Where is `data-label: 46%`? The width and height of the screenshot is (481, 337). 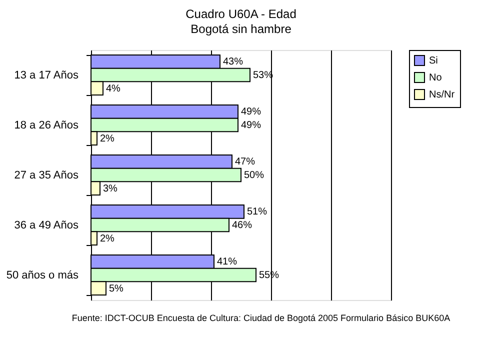 data-label: 46% is located at coordinates (242, 225).